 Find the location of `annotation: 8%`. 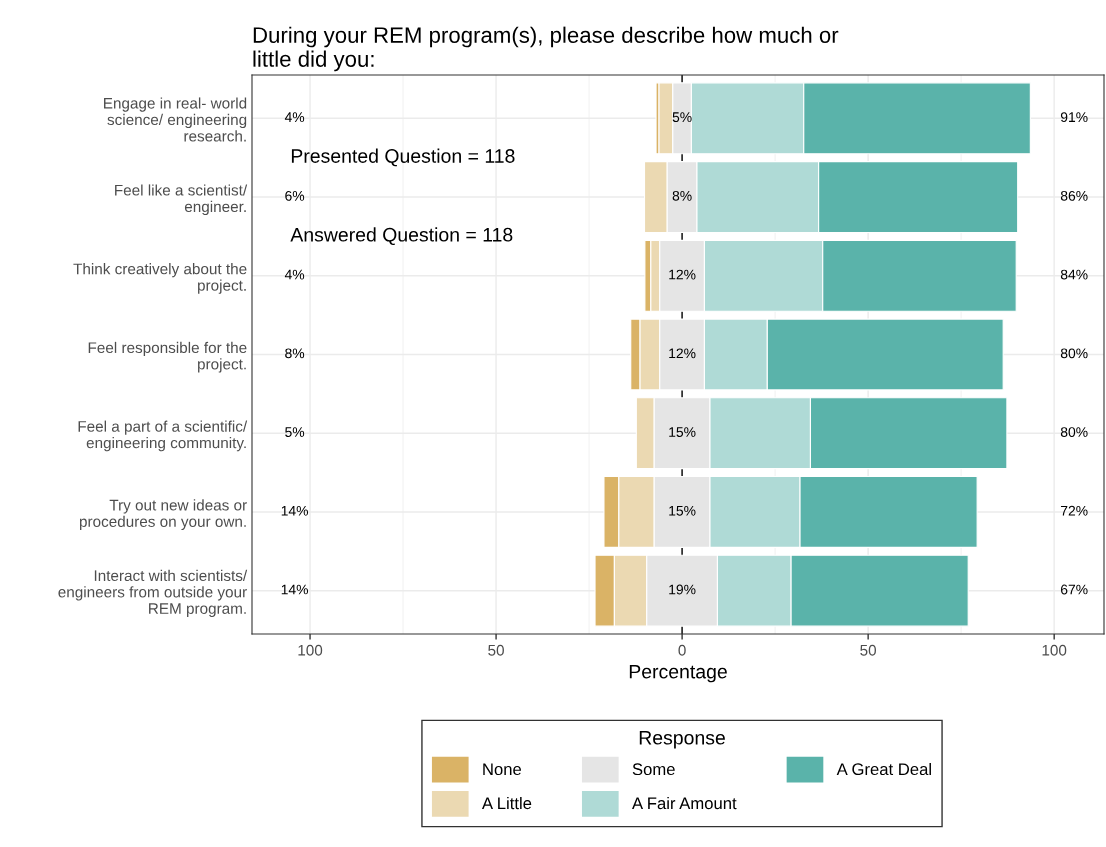

annotation: 8% is located at coordinates (295, 353).